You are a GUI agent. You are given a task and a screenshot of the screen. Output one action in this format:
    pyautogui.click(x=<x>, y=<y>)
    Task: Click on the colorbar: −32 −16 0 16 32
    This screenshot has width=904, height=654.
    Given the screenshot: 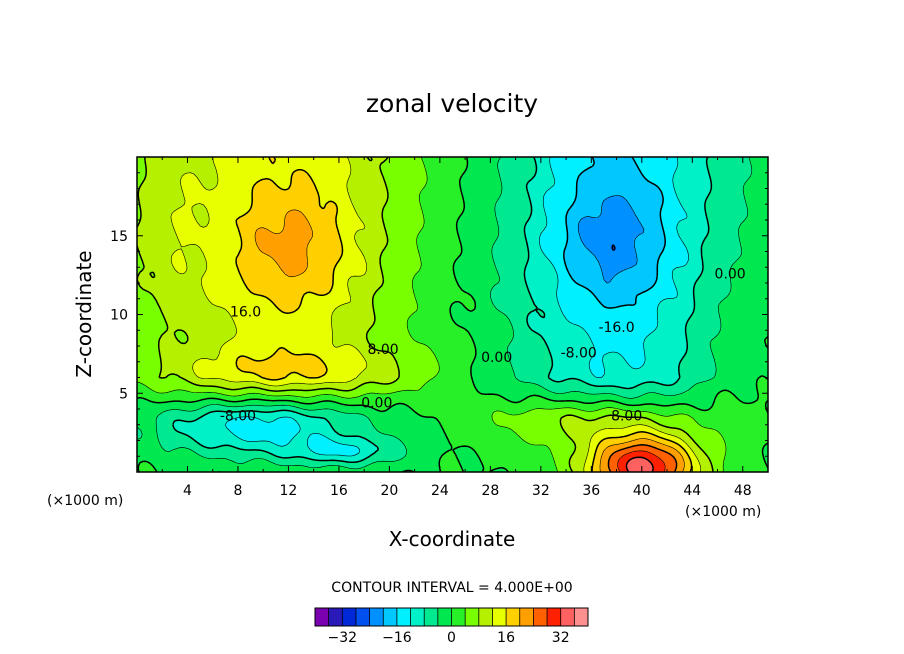 What is the action you would take?
    pyautogui.click(x=451, y=626)
    